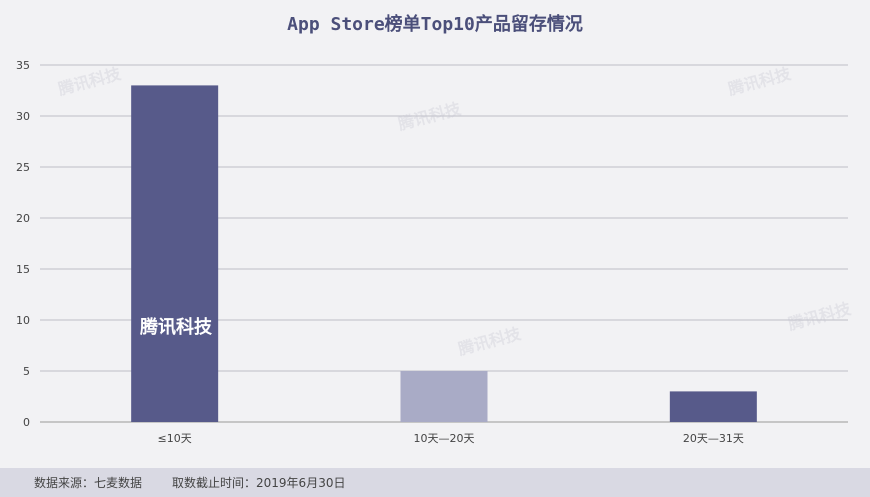 Image resolution: width=870 pixels, height=497 pixels. What do you see at coordinates (713, 438) in the screenshot?
I see `x-tick-label: 20天—31天` at bounding box center [713, 438].